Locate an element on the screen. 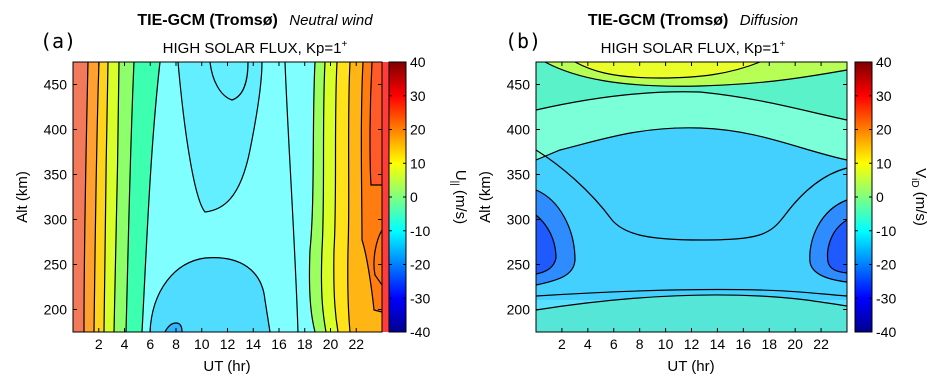 This screenshot has height=377, width=929. panel-a-subtitle-main: HIGH SOLAR FLUX, Kp=1 is located at coordinates (252, 48).